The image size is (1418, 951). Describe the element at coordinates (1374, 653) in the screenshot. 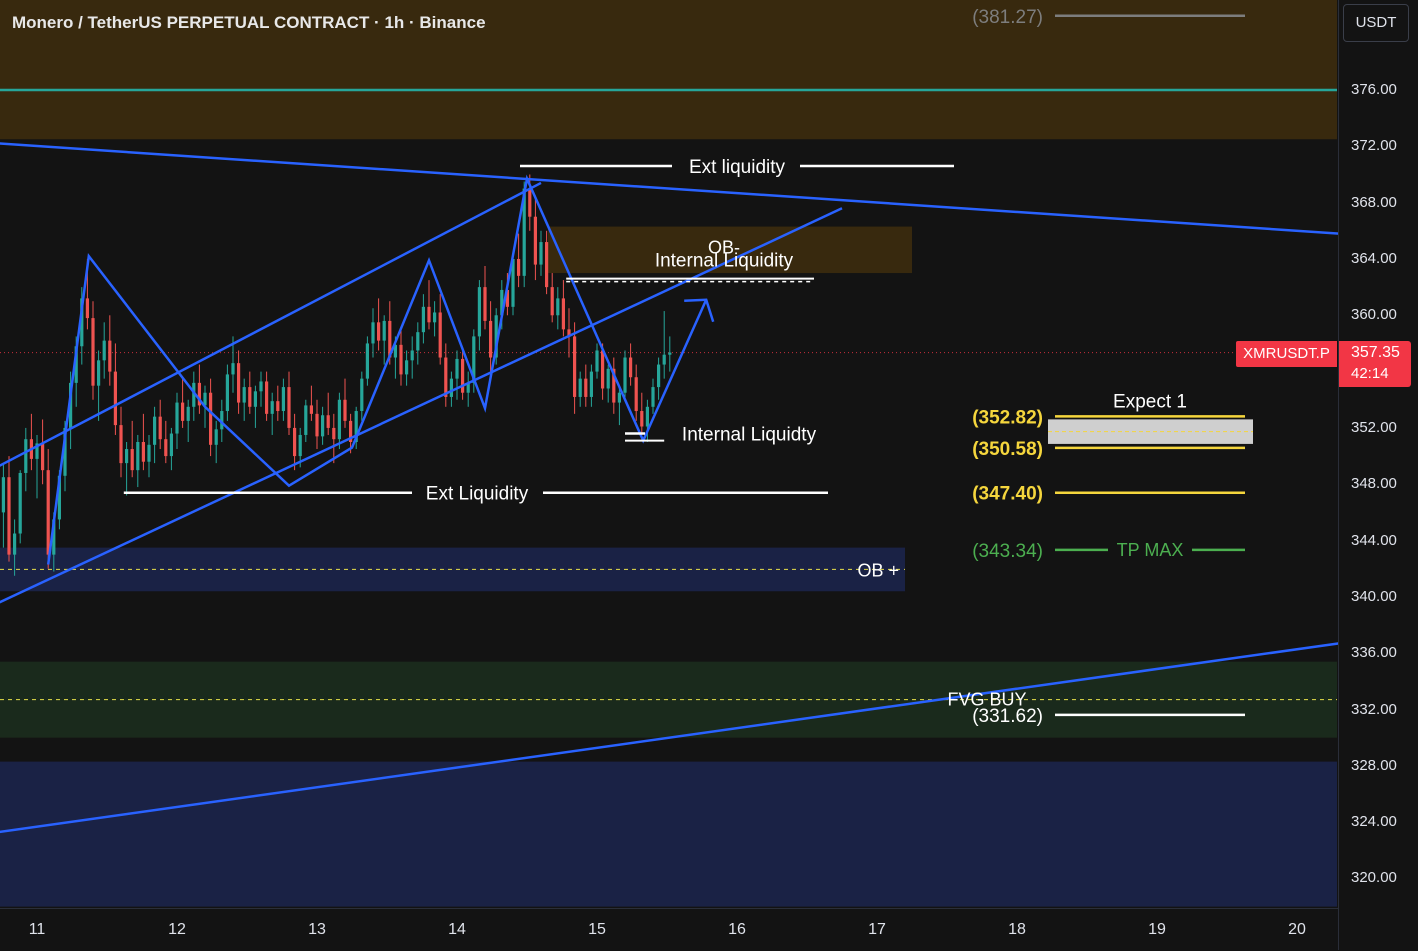

I see `price-tick: 336.00` at that location.